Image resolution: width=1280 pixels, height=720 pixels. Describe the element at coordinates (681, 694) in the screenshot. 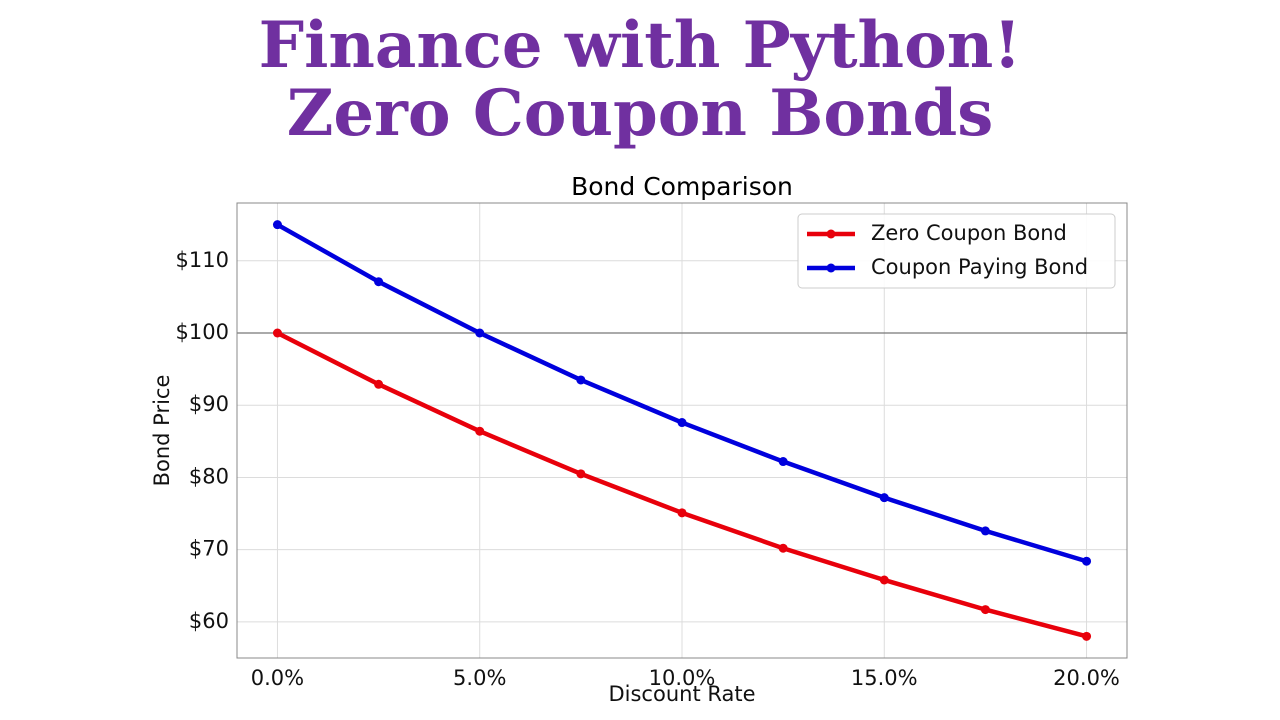

I see `x-axis-label: Discount Rate` at that location.